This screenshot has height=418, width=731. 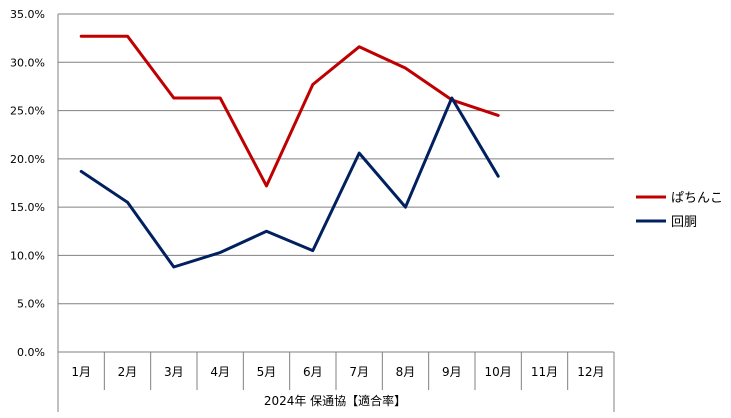 I want to click on y-tick-label: 20.0%, so click(x=27, y=159).